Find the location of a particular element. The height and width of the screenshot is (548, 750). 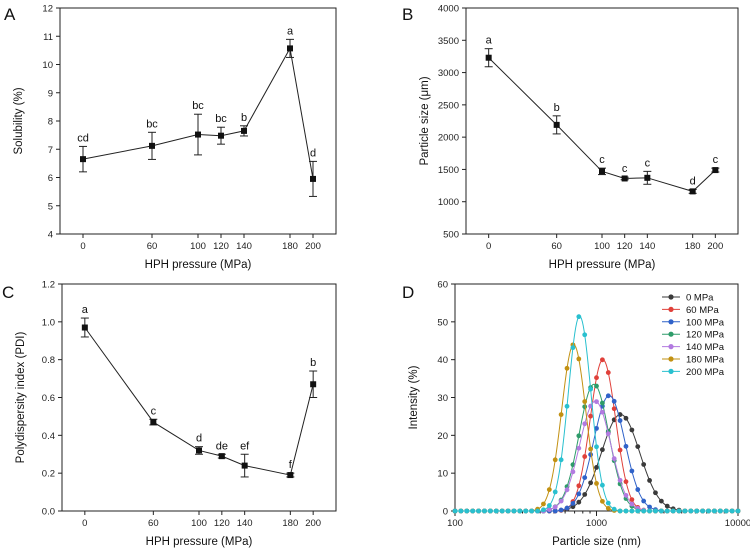

y-tick-label: 5 is located at coordinates (50, 206).